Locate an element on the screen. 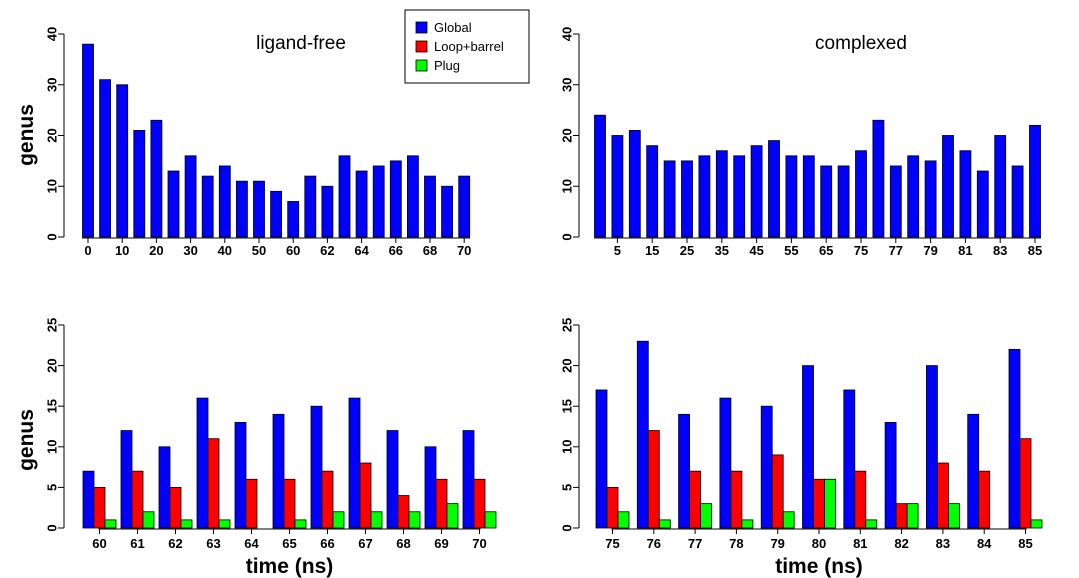 Image resolution: width=1079 pixels, height=578 pixels. panel-title: ligand-free is located at coordinates (301, 43).